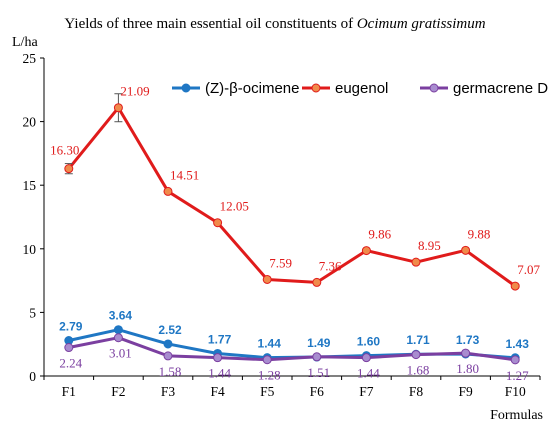 The width and height of the screenshot is (550, 432). I want to click on data-label: 1.71, so click(418, 340).